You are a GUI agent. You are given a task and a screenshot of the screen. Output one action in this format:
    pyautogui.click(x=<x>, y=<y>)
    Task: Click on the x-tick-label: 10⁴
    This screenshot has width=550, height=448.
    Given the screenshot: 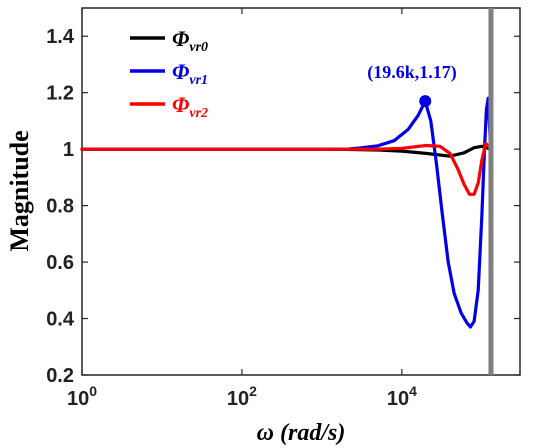 What is the action you would take?
    pyautogui.click(x=402, y=396)
    